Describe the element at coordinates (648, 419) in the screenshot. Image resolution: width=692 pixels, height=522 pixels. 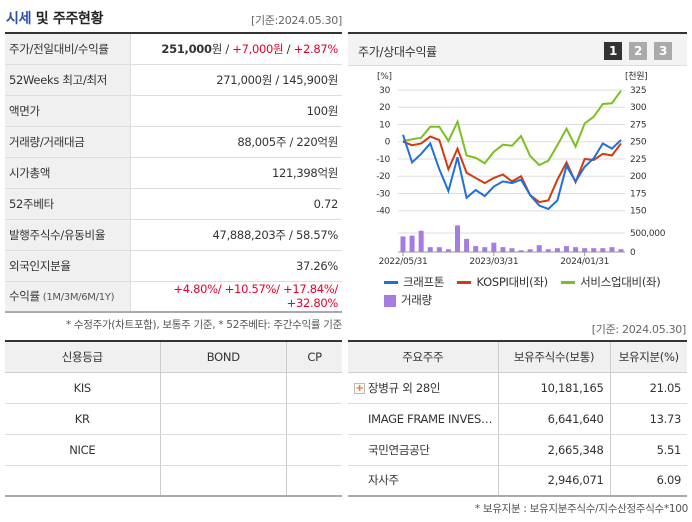
I see `holder-pct: 13.73` at that location.